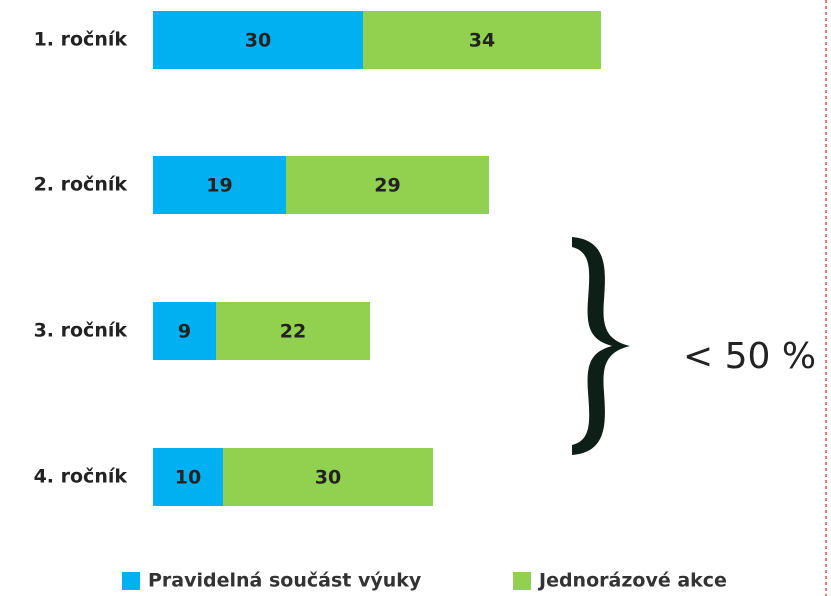  Describe the element at coordinates (81, 40) in the screenshot. I see `category-label: 1. ročník` at that location.